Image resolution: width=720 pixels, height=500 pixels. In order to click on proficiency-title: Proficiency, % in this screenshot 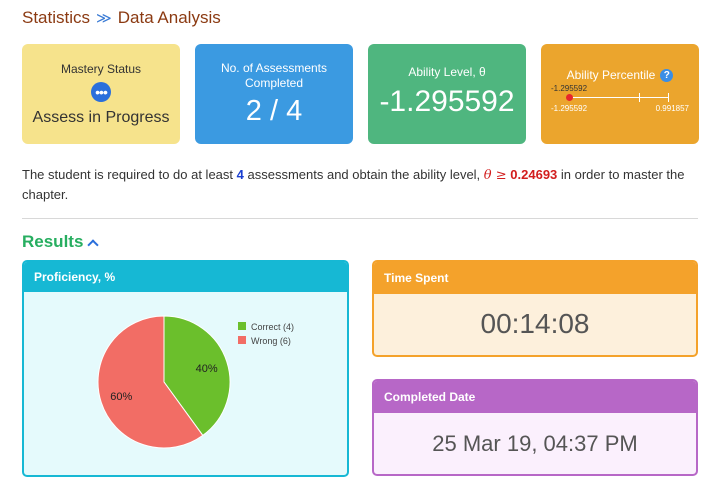, I will do `click(185, 277)`.